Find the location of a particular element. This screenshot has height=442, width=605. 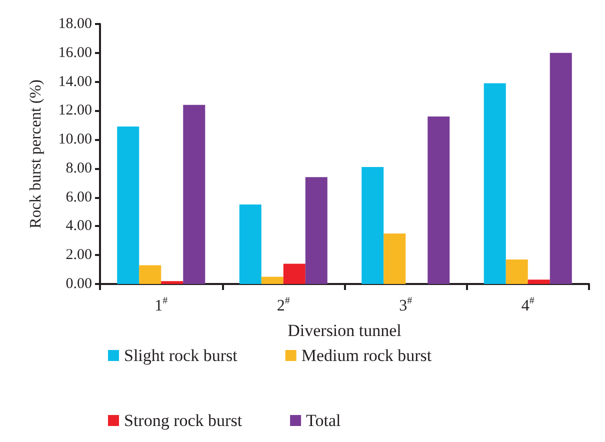

y-tick-label: 14.00 is located at coordinates (75, 82).